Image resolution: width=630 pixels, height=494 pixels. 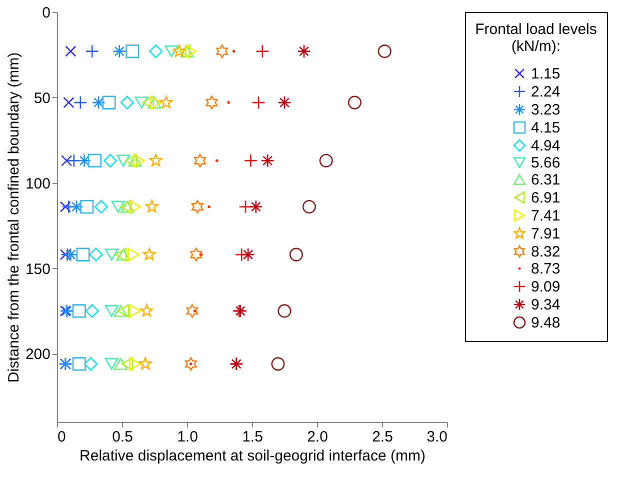 I want to click on legend-label: 2.24, so click(x=545, y=92).